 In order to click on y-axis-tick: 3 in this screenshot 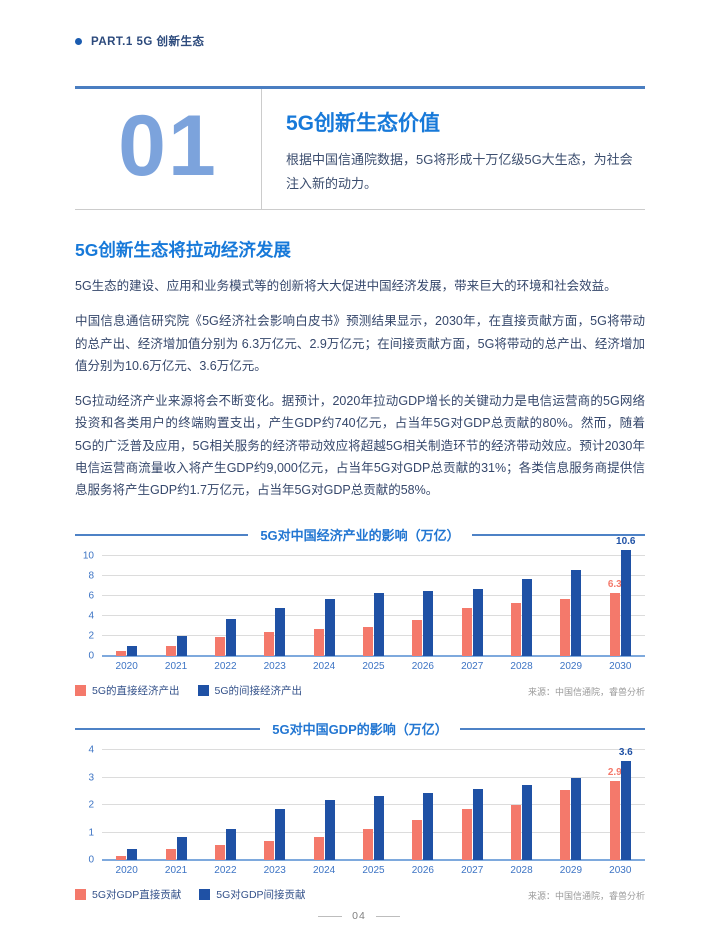, I will do `click(91, 778)`.